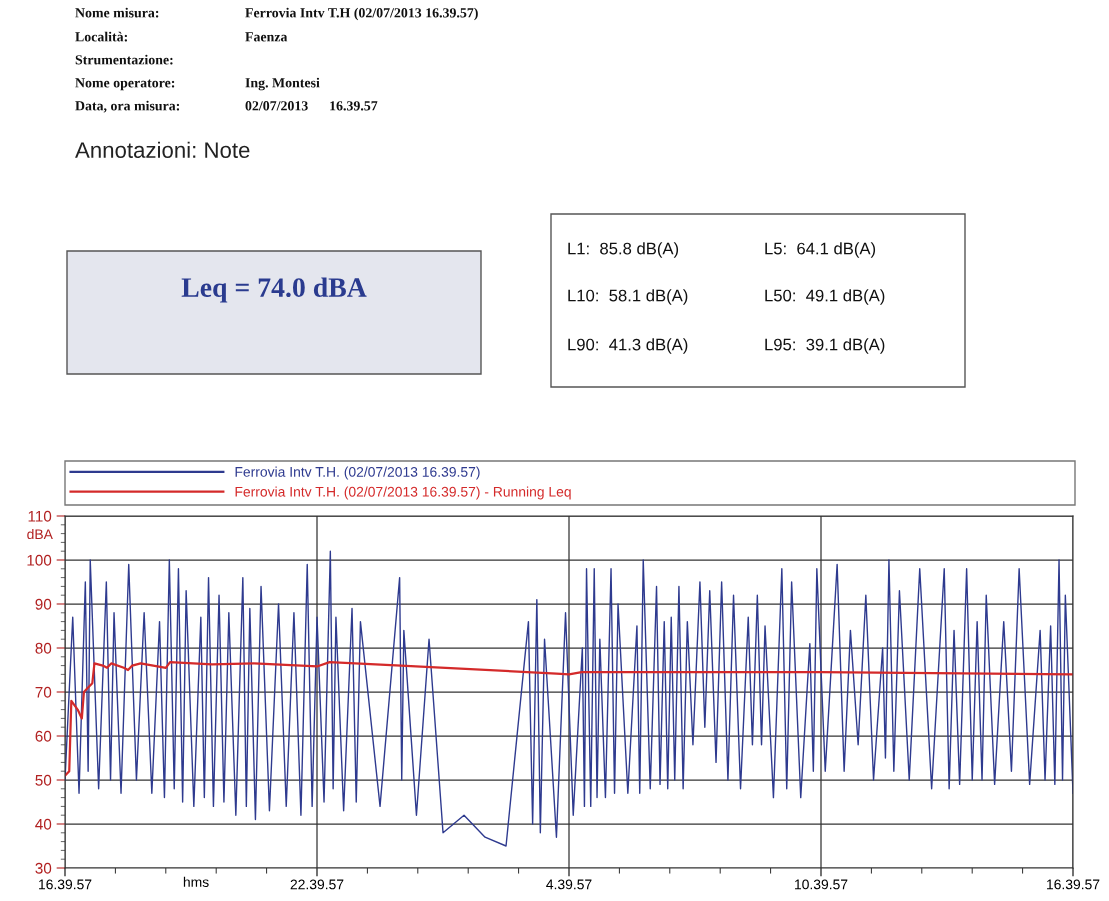 The height and width of the screenshot is (901, 1109). I want to click on y-tick-label: 100, so click(39, 560).